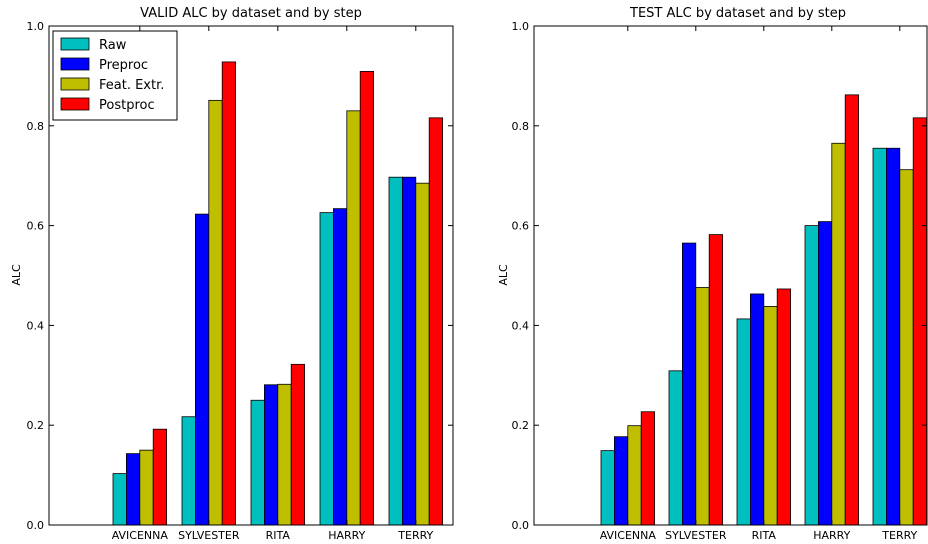  I want to click on test-bar-terry-preproc, so click(893, 336).